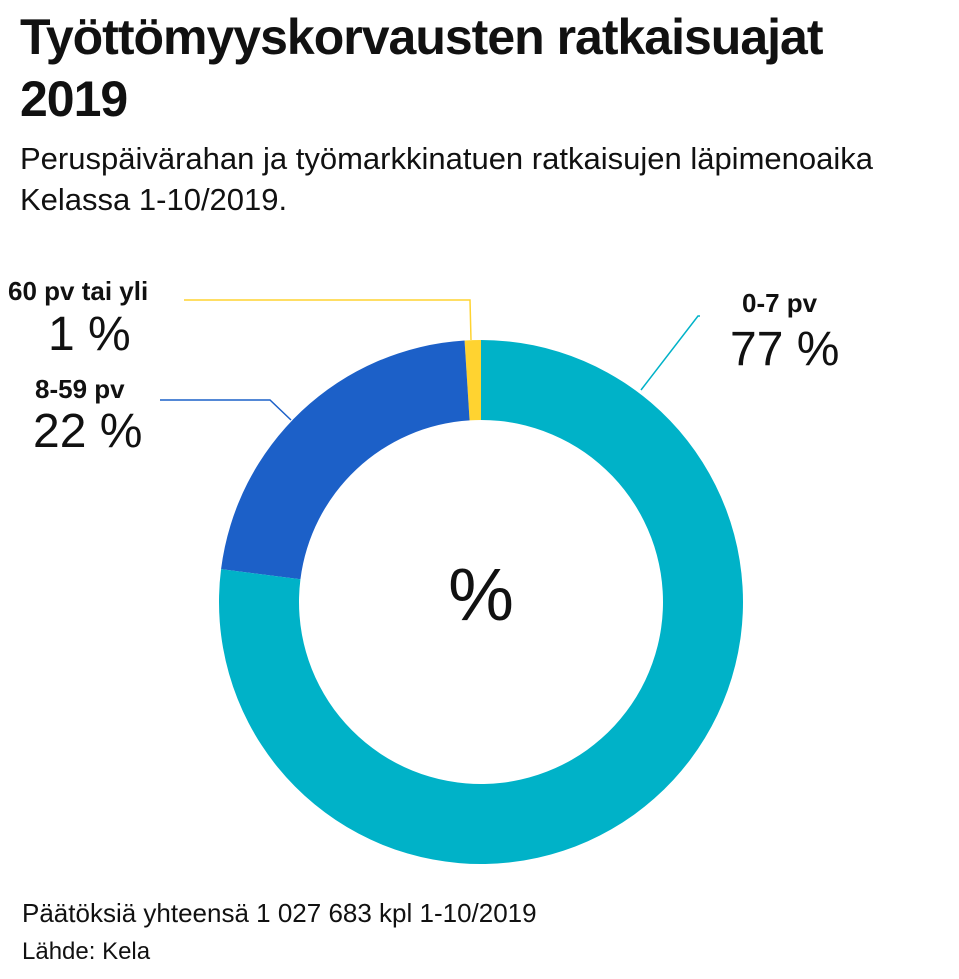 This screenshot has height=979, width=959. Describe the element at coordinates (78, 291) in the screenshot. I see `slice-label-60: 60 pv tai yli` at that location.